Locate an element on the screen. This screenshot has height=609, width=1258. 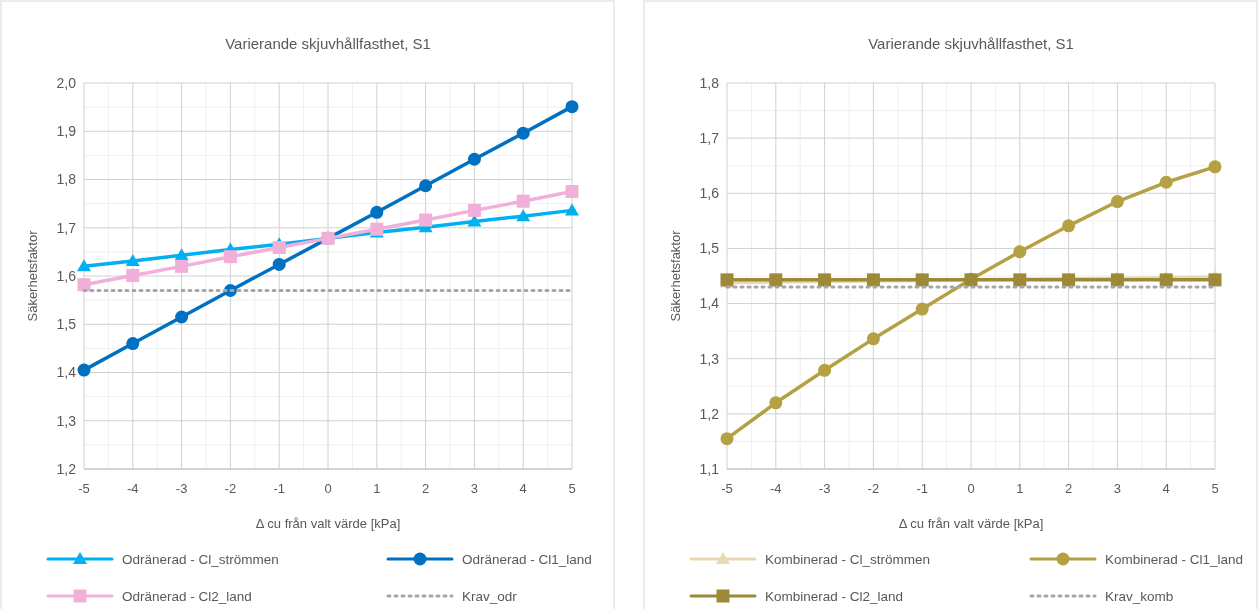
legend-label: Odränerad - Cl_strömmen is located at coordinates (200, 559).